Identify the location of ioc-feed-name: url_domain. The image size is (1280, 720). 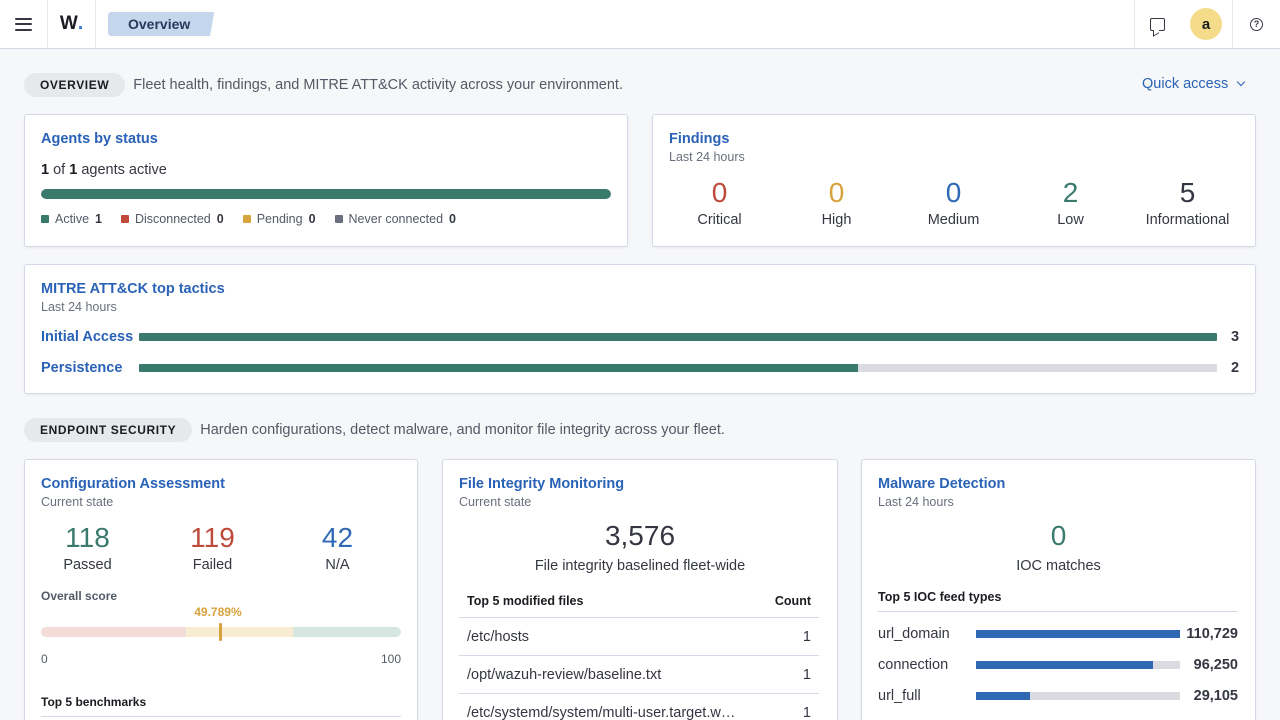
(914, 634).